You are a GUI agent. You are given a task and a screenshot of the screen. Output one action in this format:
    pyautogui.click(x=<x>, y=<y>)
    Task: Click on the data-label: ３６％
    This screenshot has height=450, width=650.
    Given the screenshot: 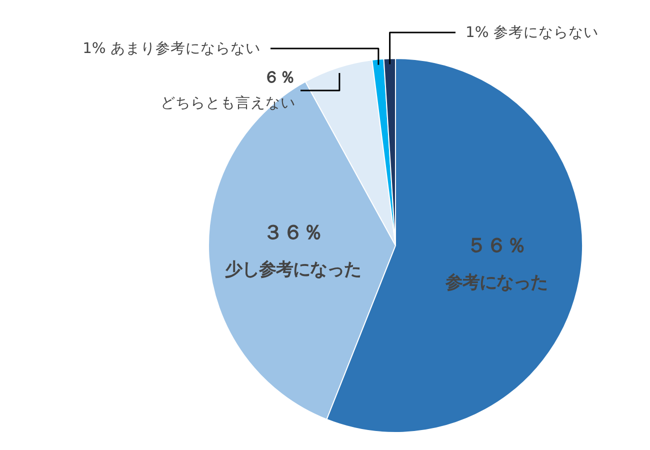 What is the action you would take?
    pyautogui.click(x=292, y=232)
    